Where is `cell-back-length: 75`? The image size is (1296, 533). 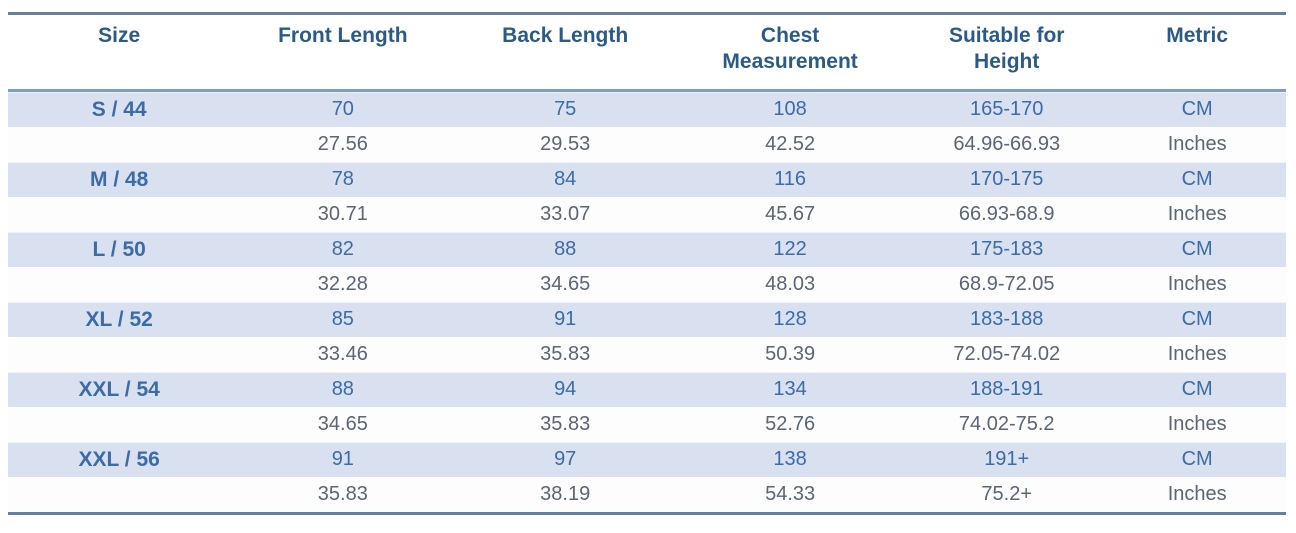
cell-back-length: 75 is located at coordinates (565, 108).